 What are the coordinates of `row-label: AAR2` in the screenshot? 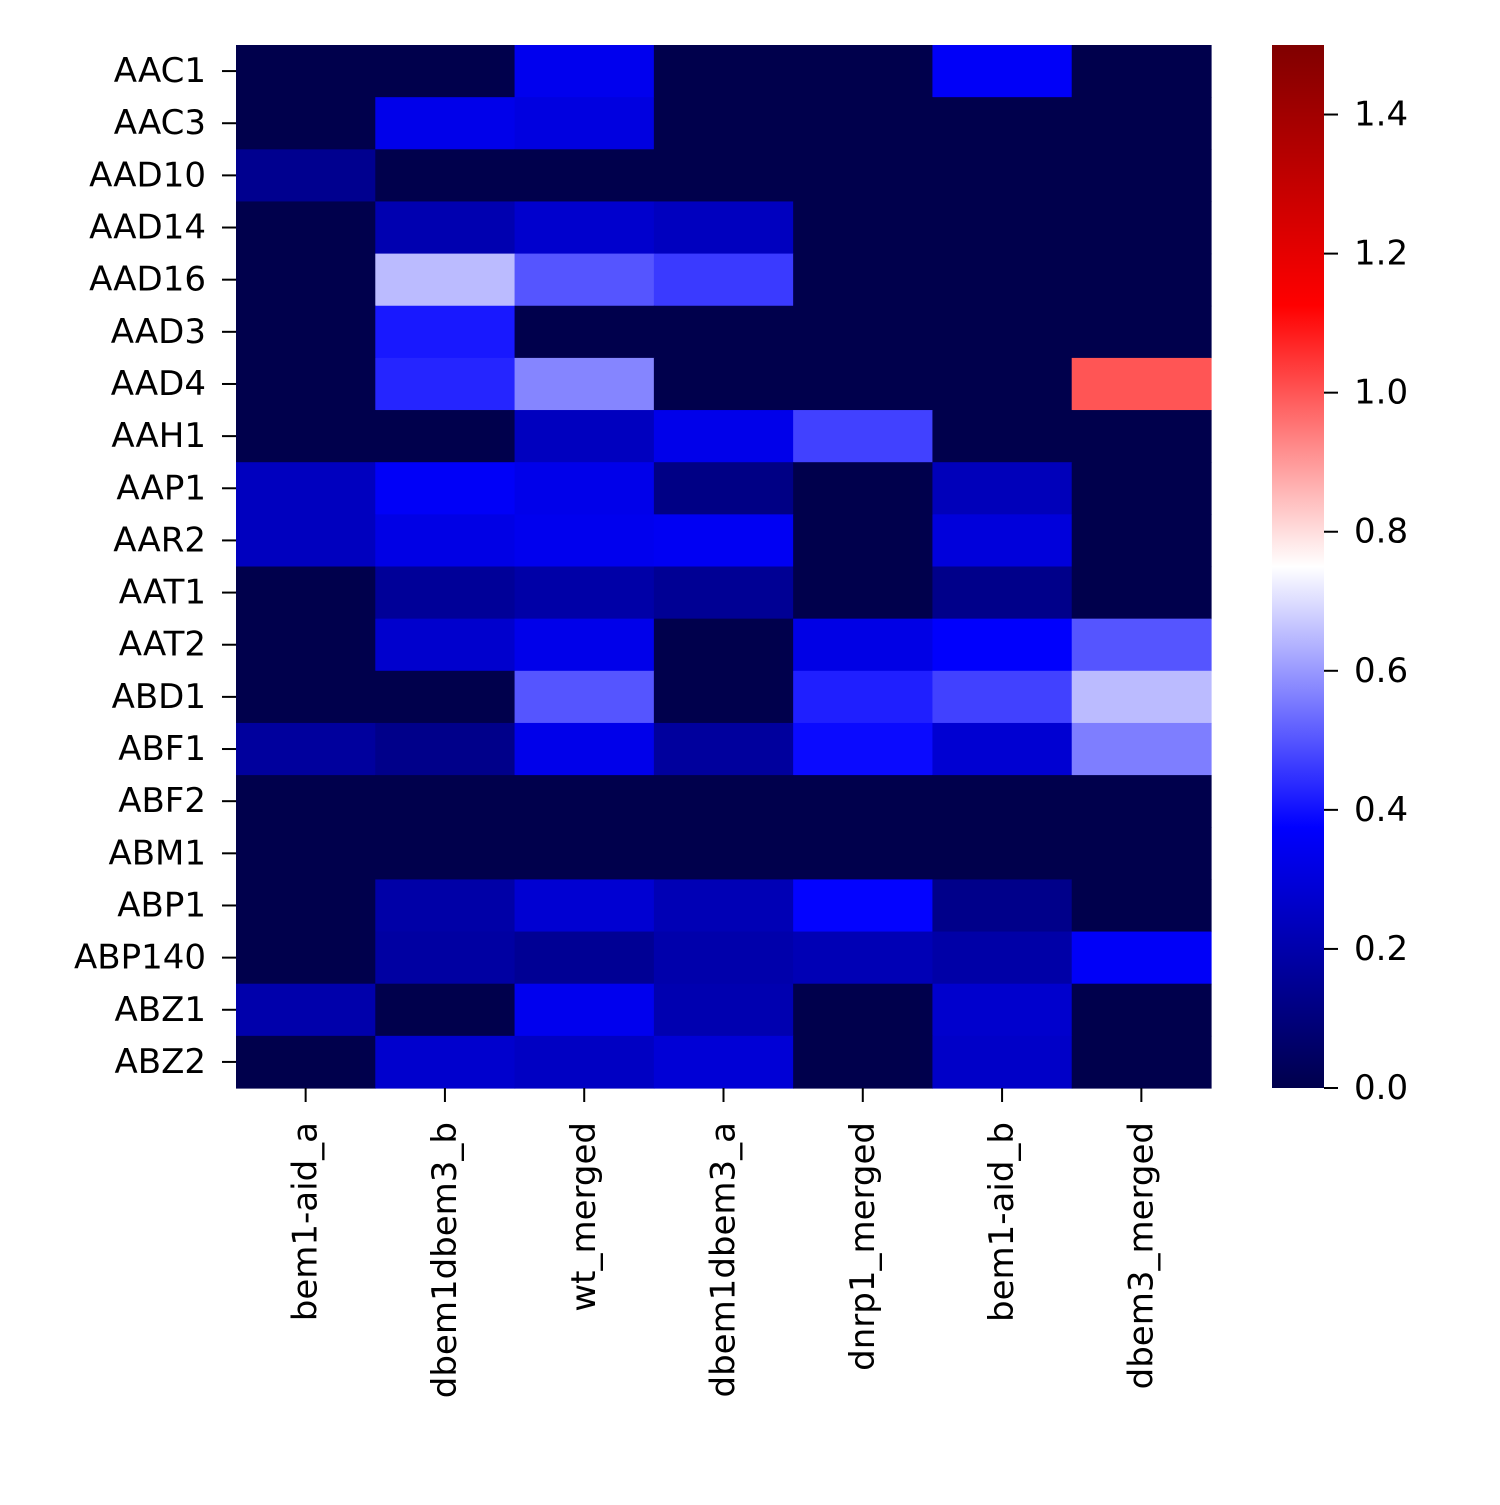 It's located at (159, 540).